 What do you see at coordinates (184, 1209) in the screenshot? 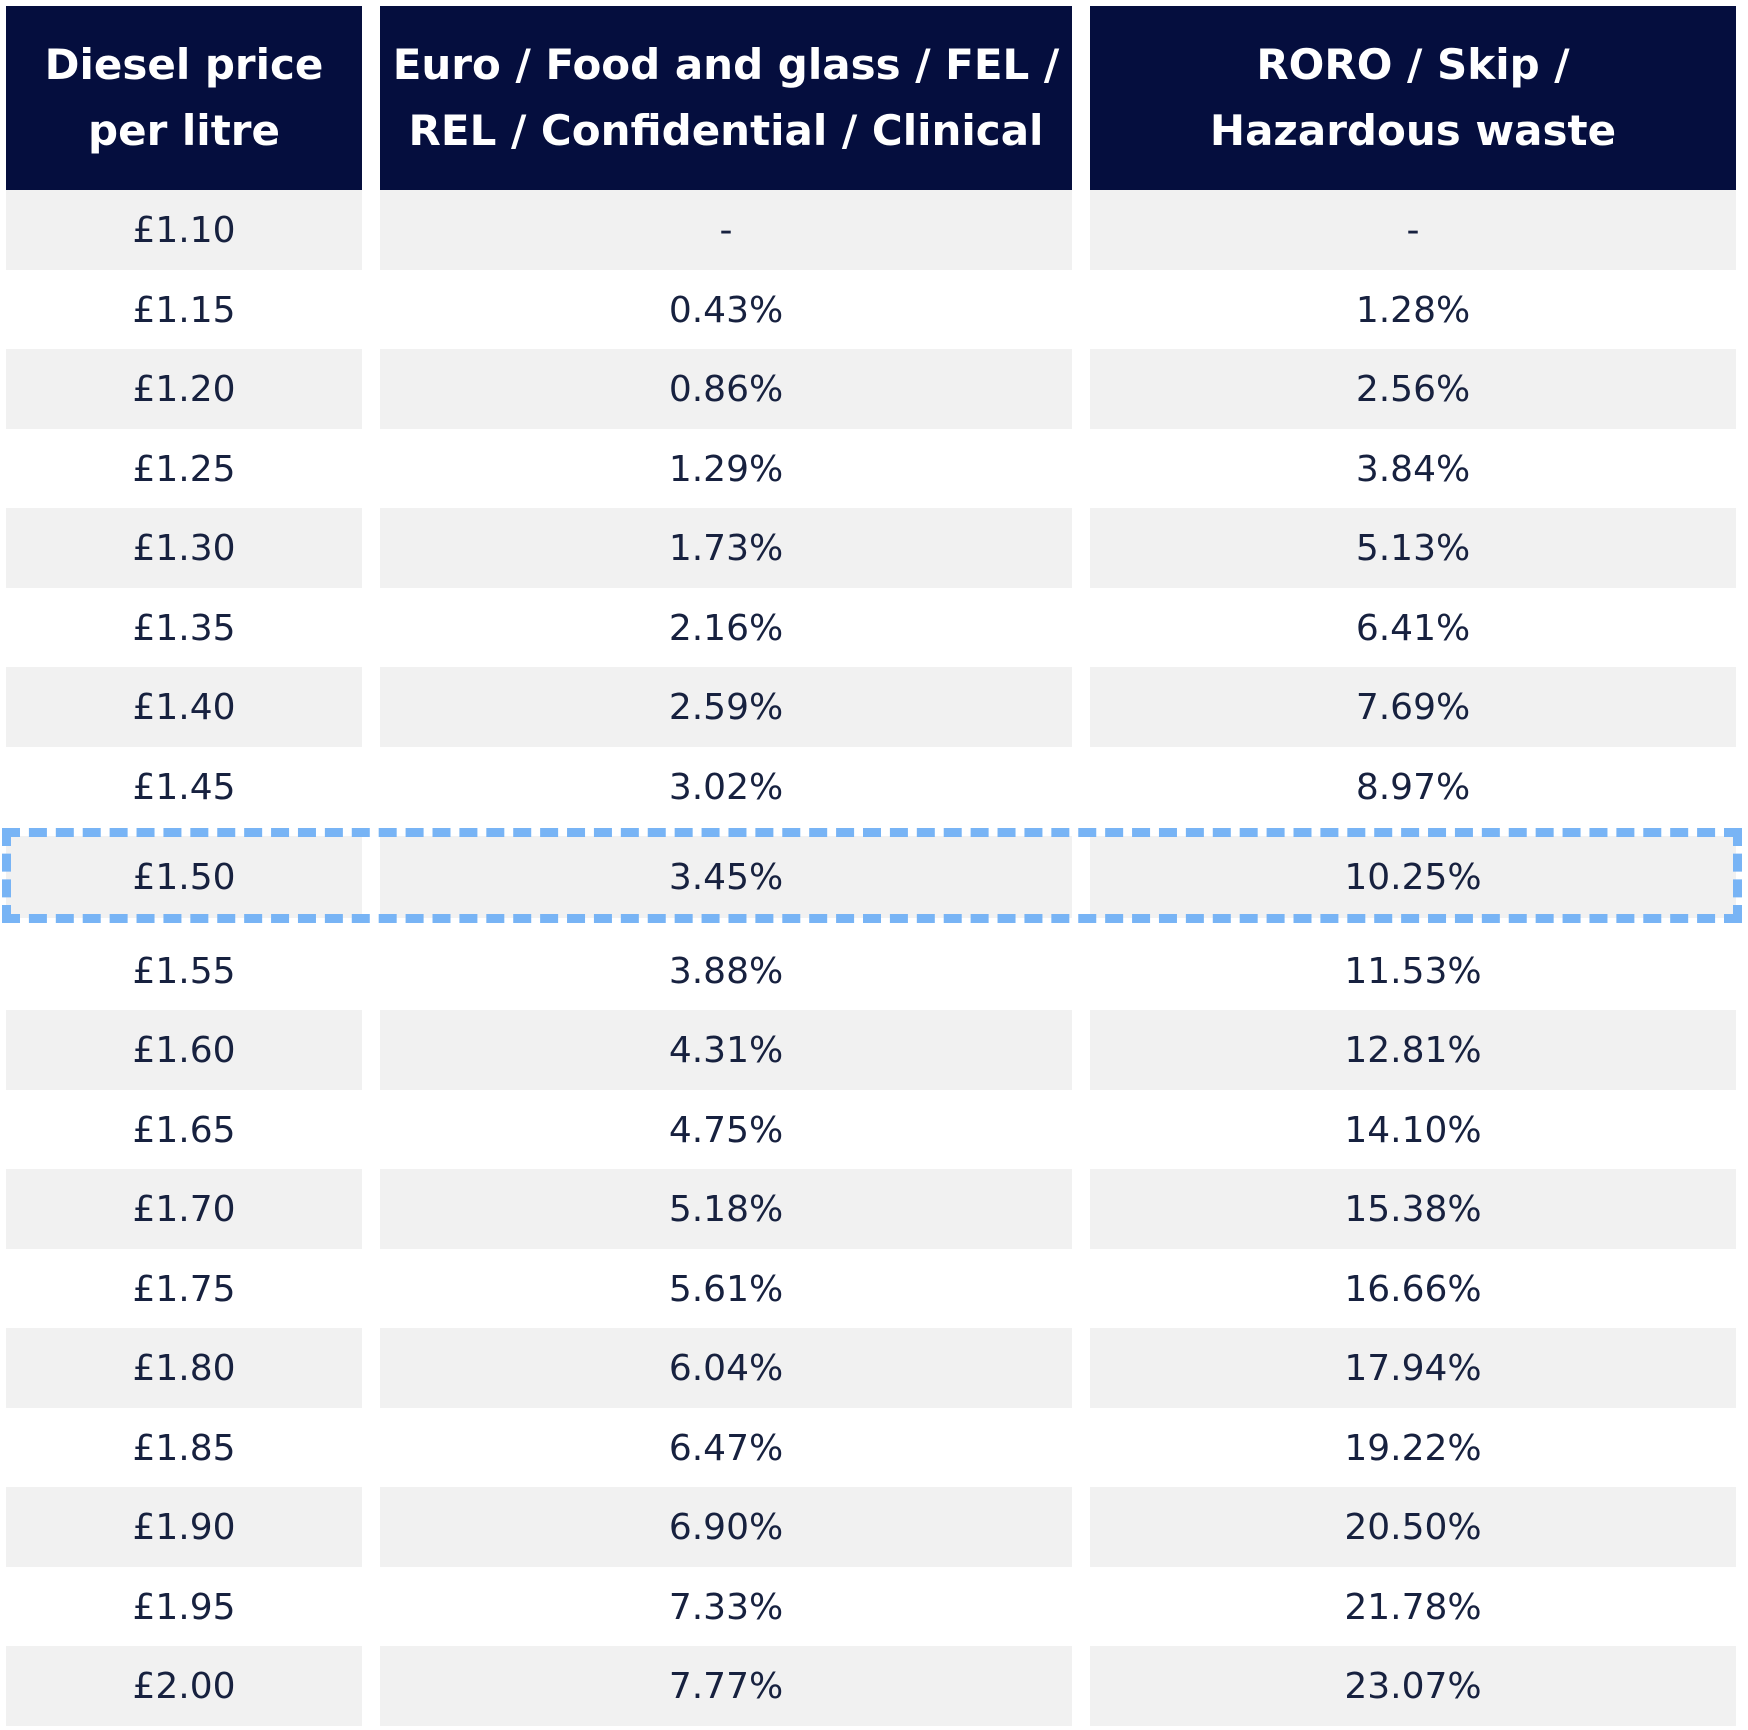
I see `diesel-price-cell: £1.70` at bounding box center [184, 1209].